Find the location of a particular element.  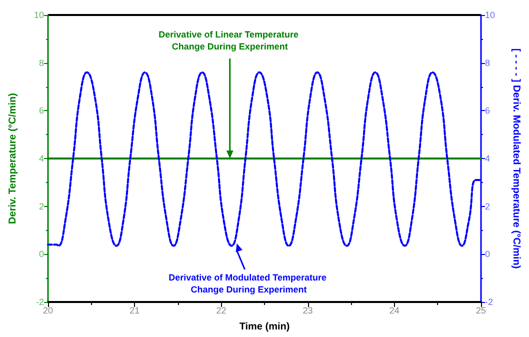

y-tick-label: 6 is located at coordinates (41, 111).